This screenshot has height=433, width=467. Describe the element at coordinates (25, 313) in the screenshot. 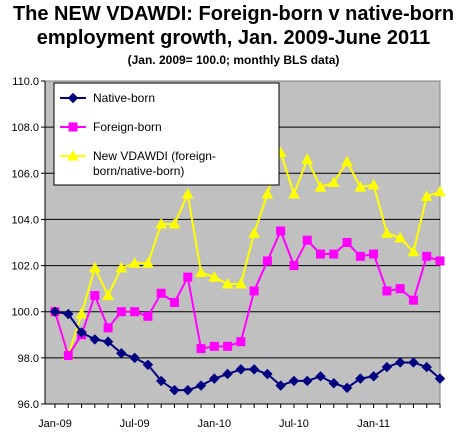

I see `y-tick-label: 100.0` at that location.